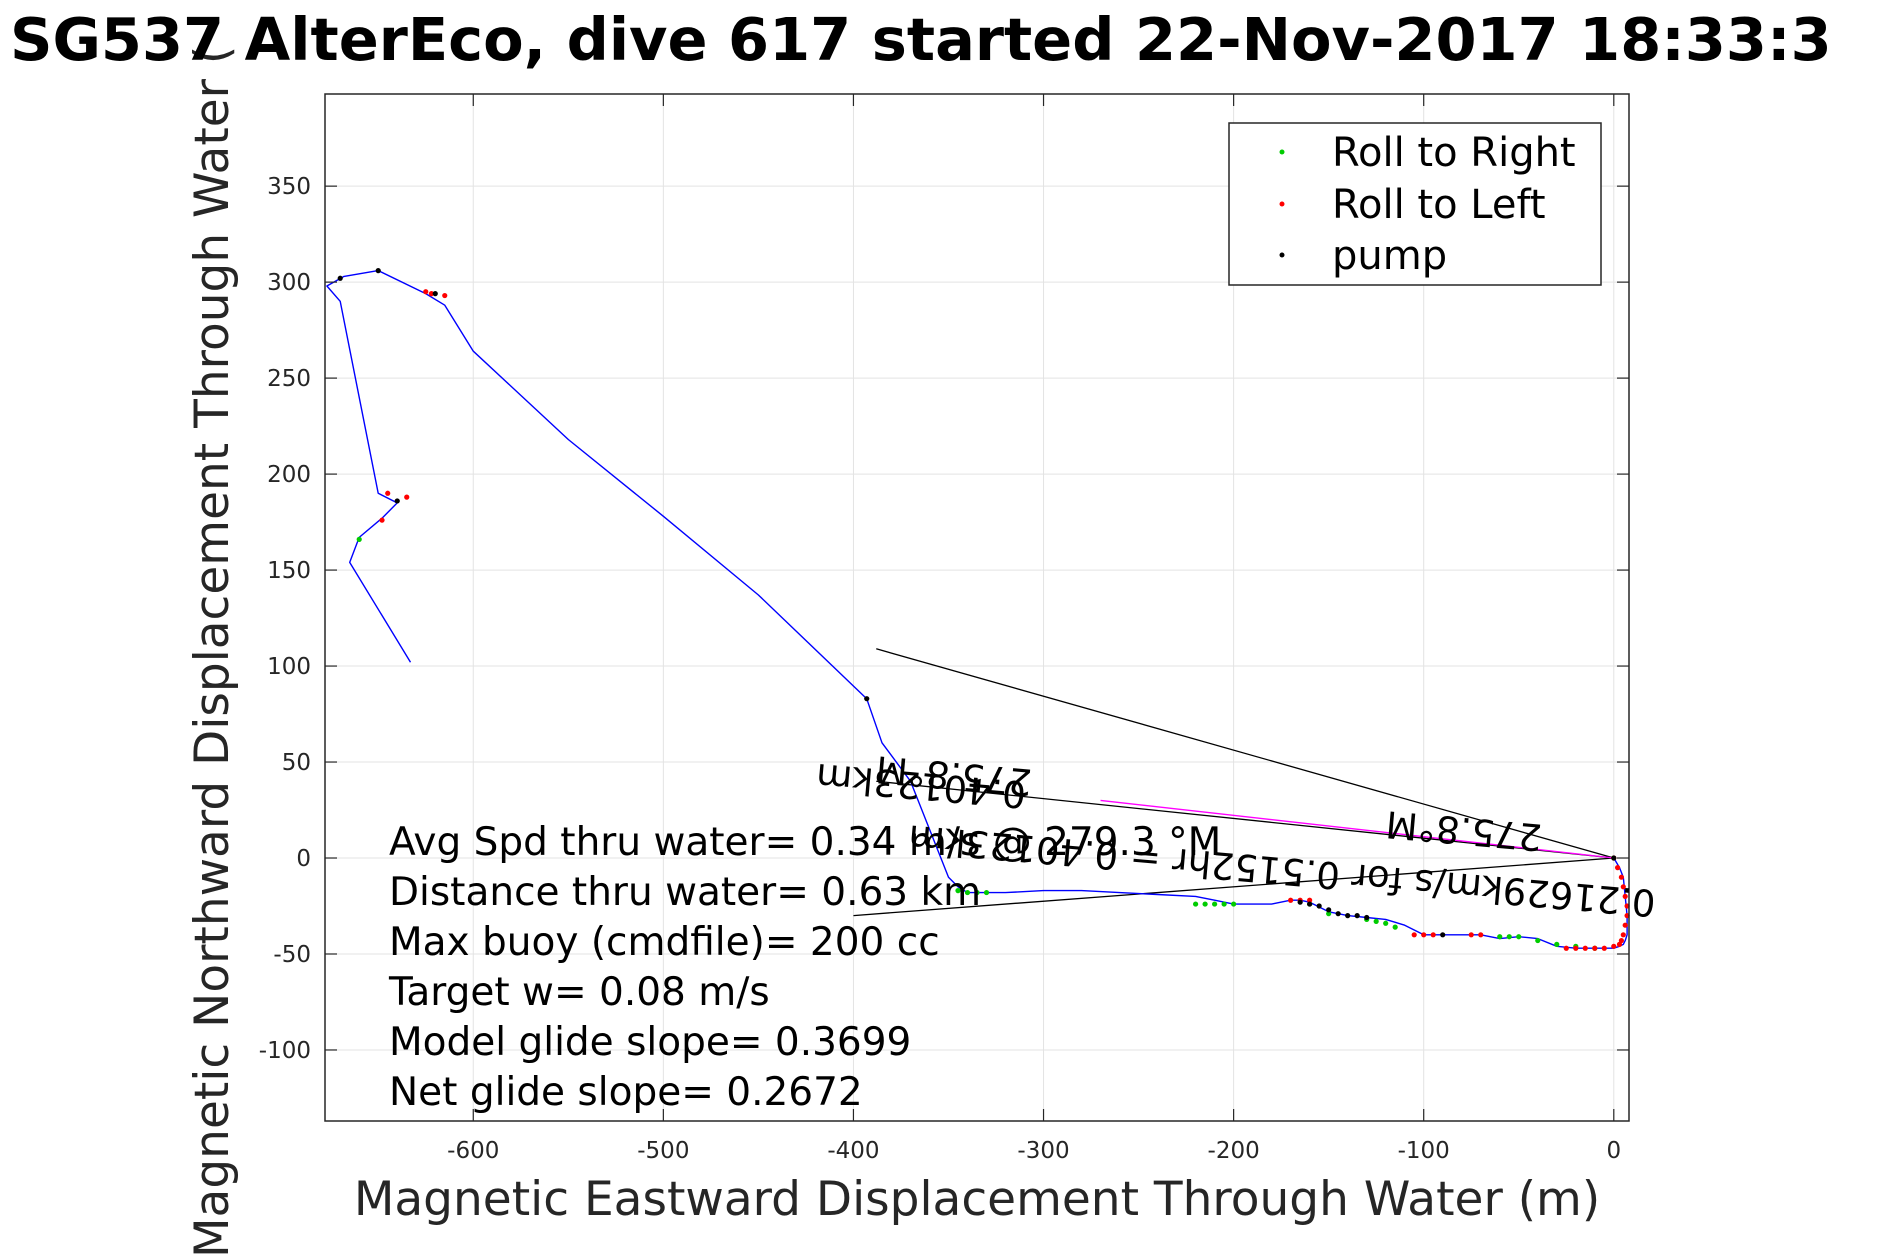 The width and height of the screenshot is (1890, 1260). What do you see at coordinates (650, 1042) in the screenshot?
I see `annotation-model-glide-slope: Model glide slope= 0.3699` at bounding box center [650, 1042].